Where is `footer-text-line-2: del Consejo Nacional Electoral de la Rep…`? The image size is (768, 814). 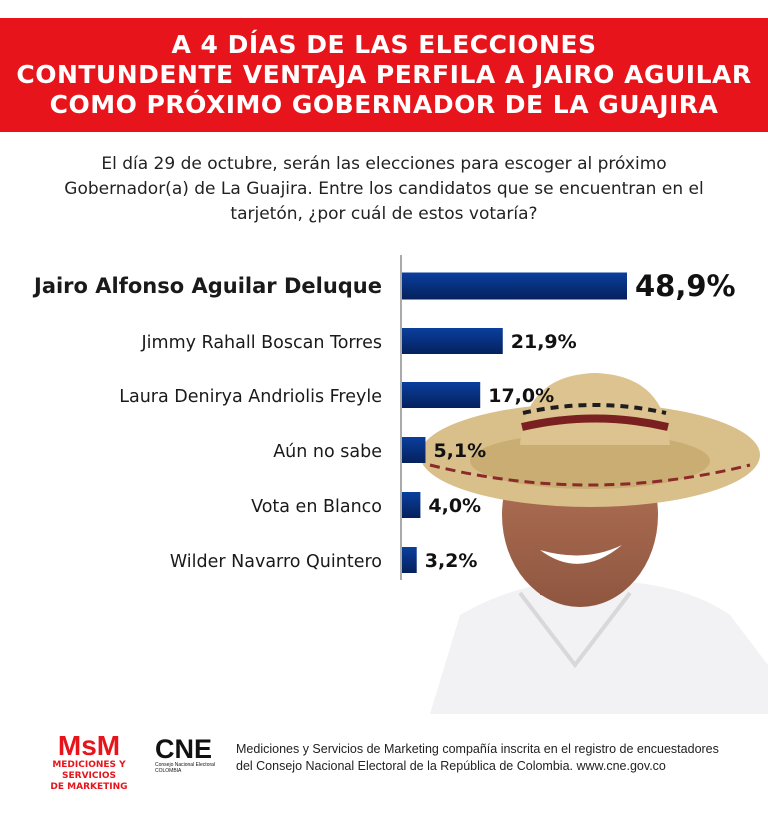 footer-text-line-2: del Consejo Nacional Electoral de la Rep… is located at coordinates (451, 766).